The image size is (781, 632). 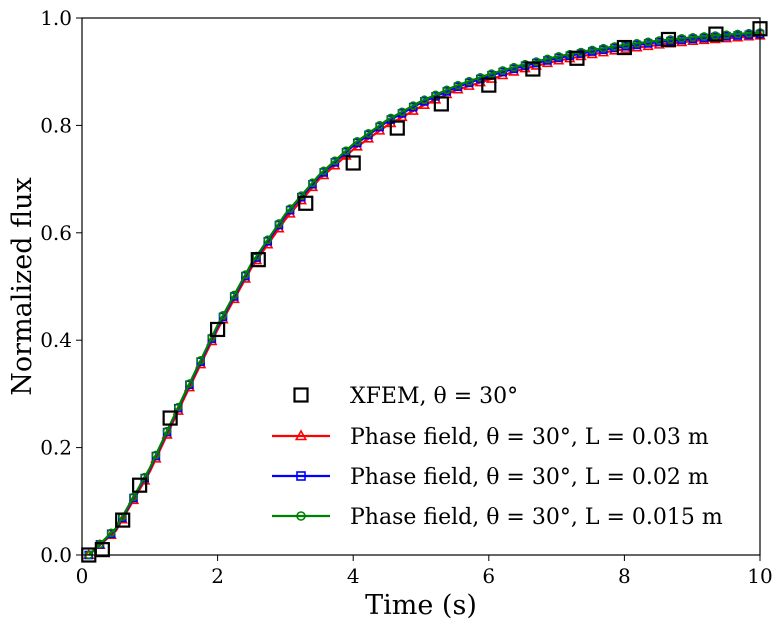 I want to click on legend-item: XFEM, θ = 30°, so click(x=405, y=396).